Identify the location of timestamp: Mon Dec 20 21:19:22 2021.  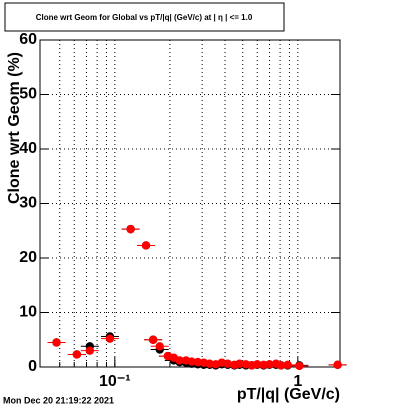
(58, 400).